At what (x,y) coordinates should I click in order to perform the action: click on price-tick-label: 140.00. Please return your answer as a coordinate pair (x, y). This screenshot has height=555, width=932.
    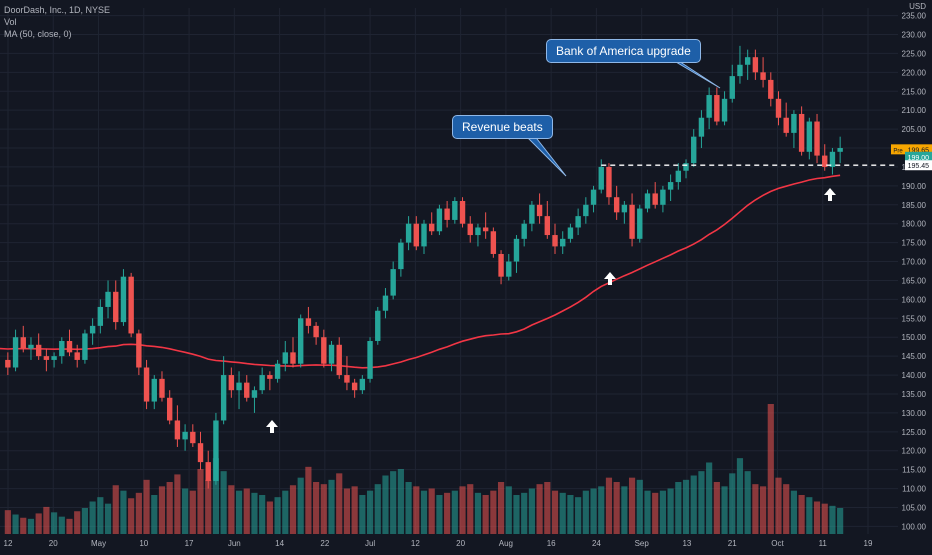
    Looking at the image, I should click on (914, 375).